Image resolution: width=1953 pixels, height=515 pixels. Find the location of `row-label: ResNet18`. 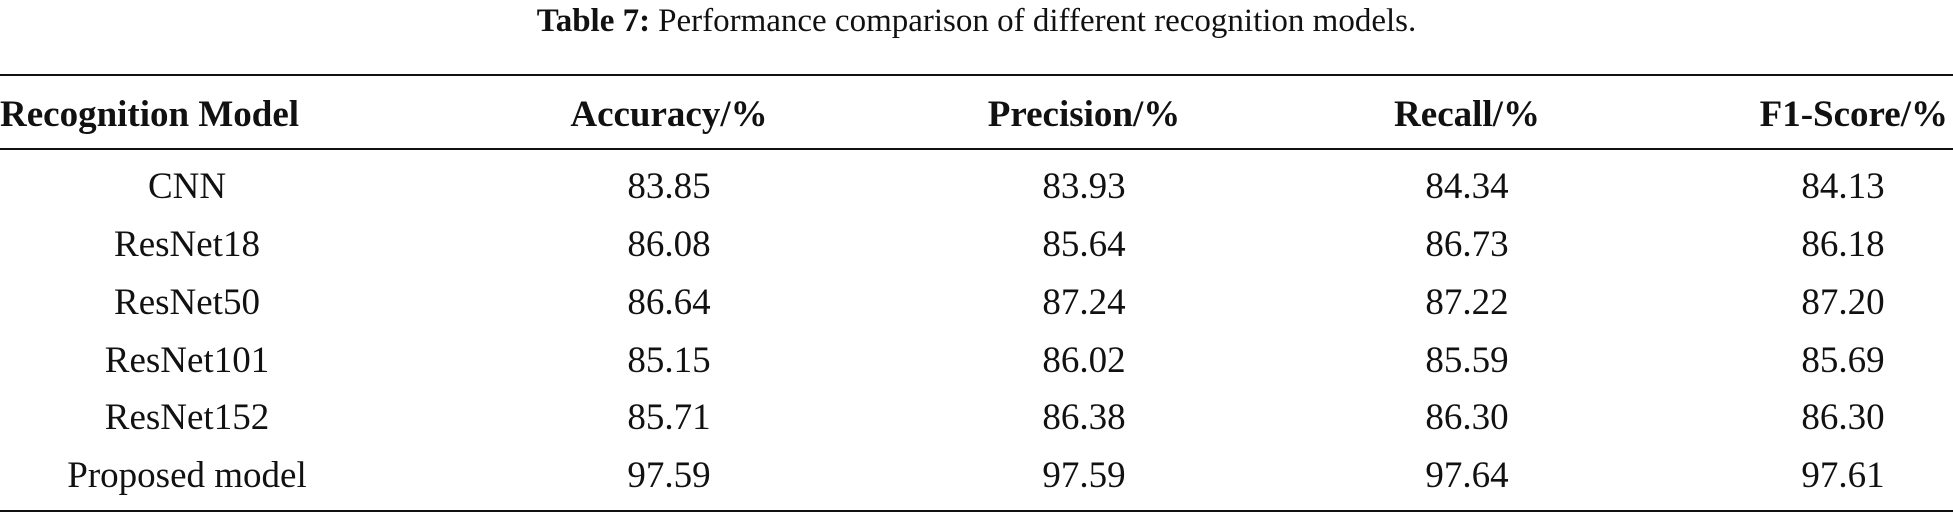

row-label: ResNet18 is located at coordinates (187, 244).